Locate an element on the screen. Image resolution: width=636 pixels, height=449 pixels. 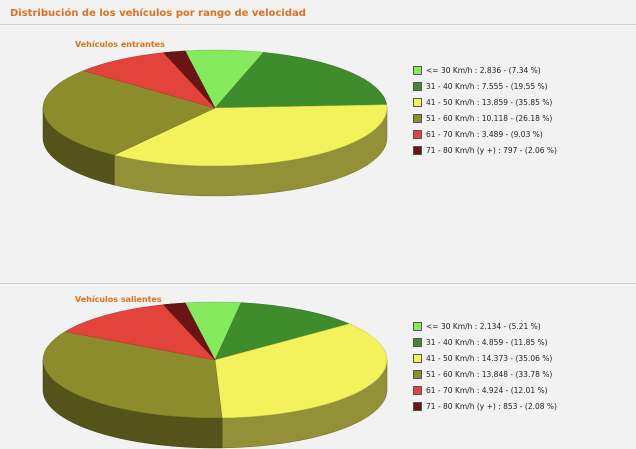
legend-percent: (7.34 %) is located at coordinates (524, 70).